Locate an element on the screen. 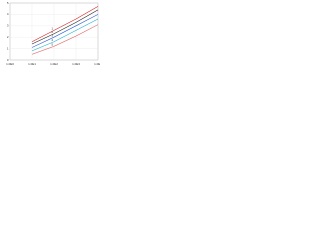  series-label: 3 is located at coordinates (52, 35).